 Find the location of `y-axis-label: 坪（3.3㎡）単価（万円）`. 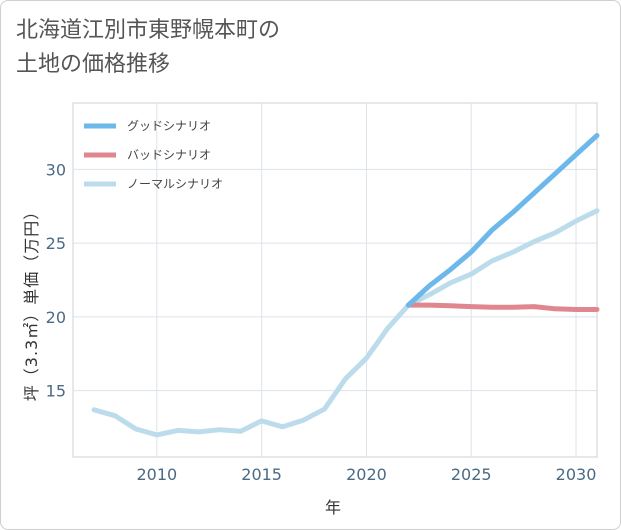

y-axis-label: 坪（3.3㎡）単価（万円） is located at coordinates (31, 302).